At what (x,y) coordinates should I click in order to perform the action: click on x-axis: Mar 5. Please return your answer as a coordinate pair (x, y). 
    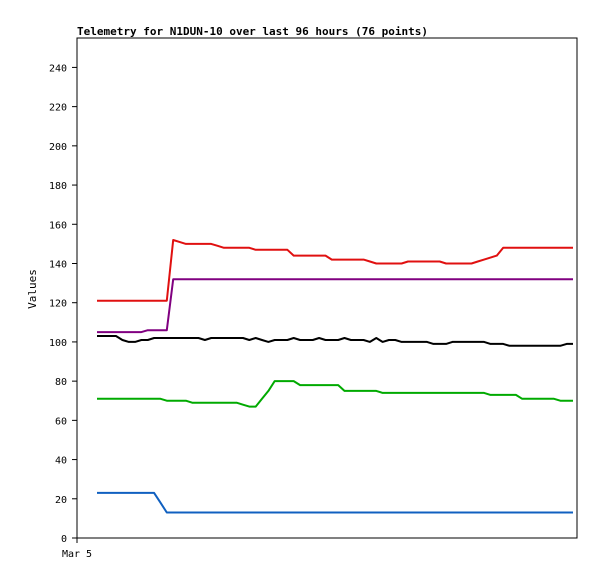
    Looking at the image, I should click on (77, 549).